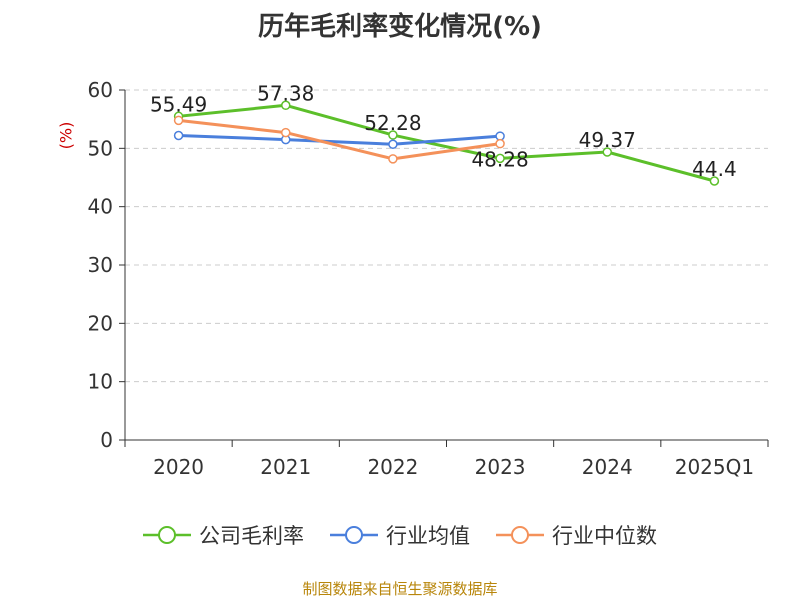  Describe the element at coordinates (500, 467) in the screenshot. I see `x-tick-label: 2023` at that location.